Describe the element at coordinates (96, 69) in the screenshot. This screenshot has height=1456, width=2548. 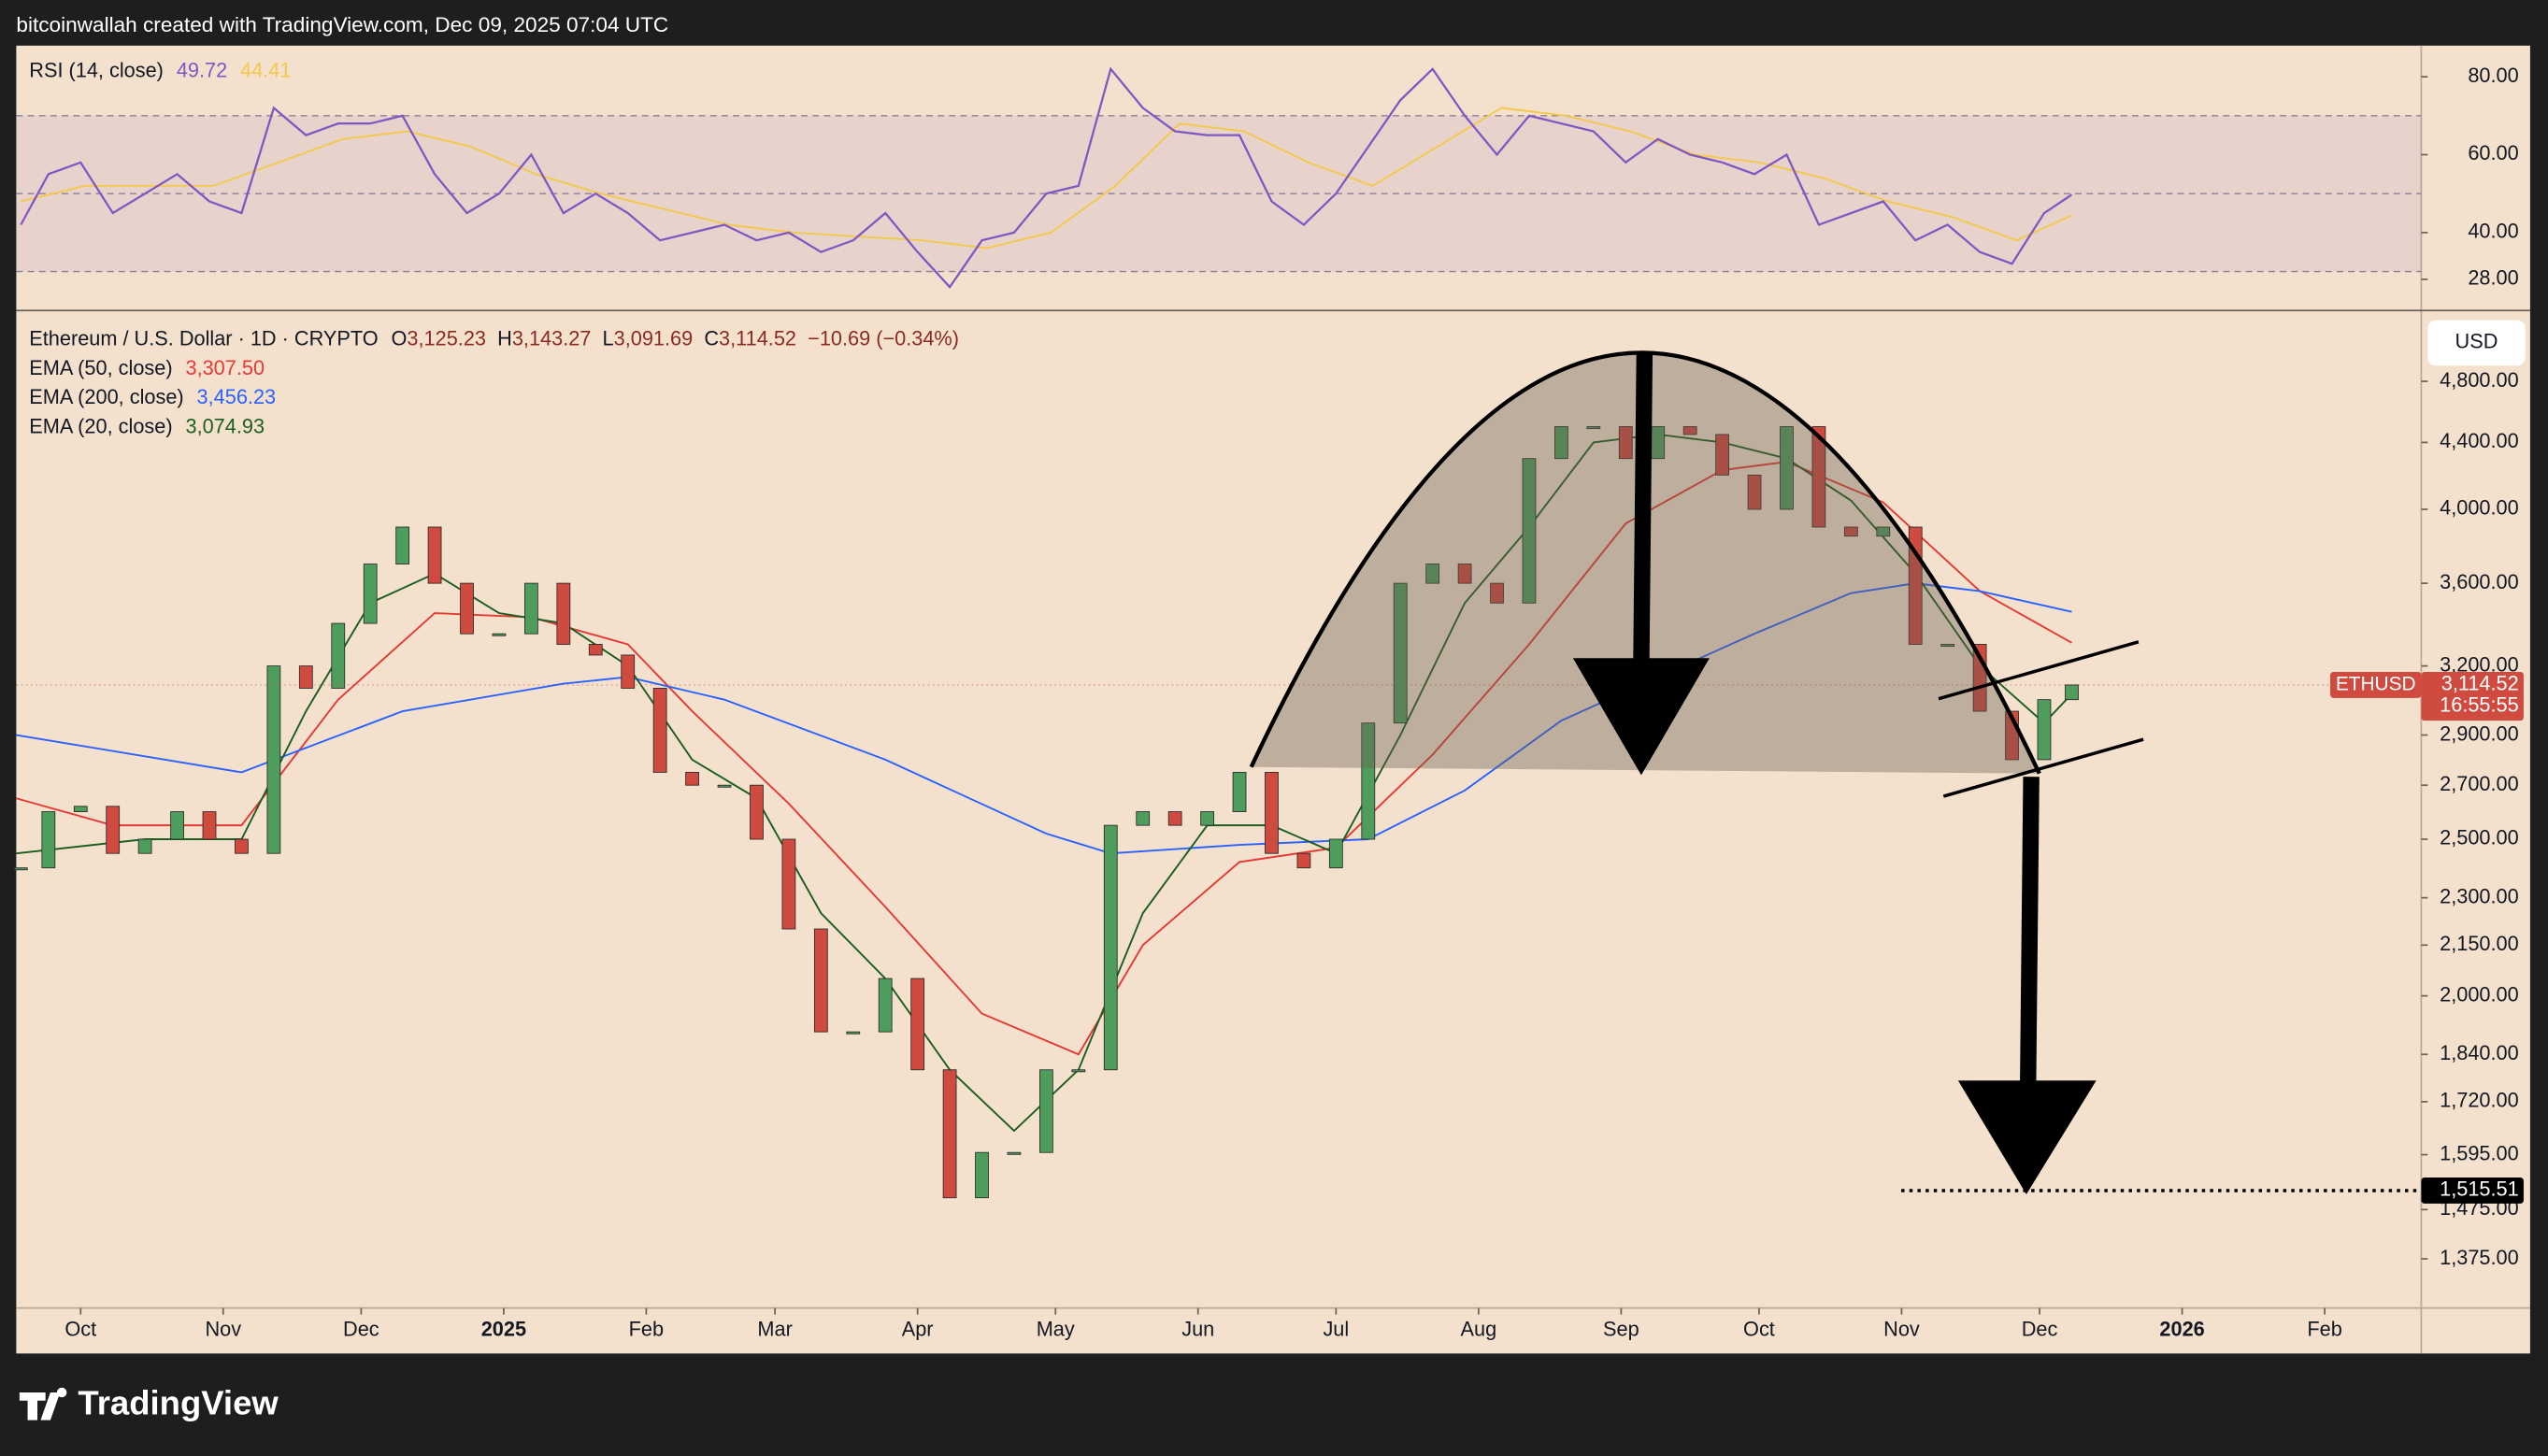
I see `legend-name: RSI (14, close)` at that location.